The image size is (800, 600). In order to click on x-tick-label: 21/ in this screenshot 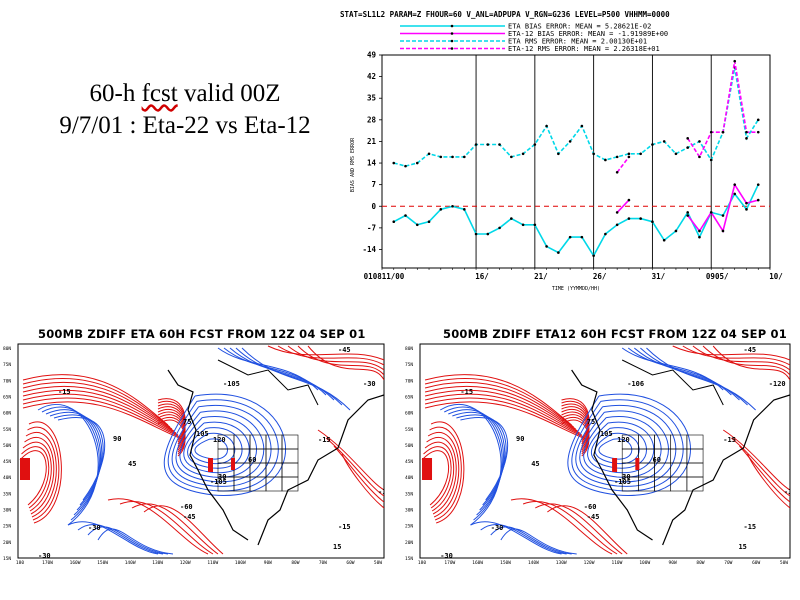, I will do `click(541, 276)`.